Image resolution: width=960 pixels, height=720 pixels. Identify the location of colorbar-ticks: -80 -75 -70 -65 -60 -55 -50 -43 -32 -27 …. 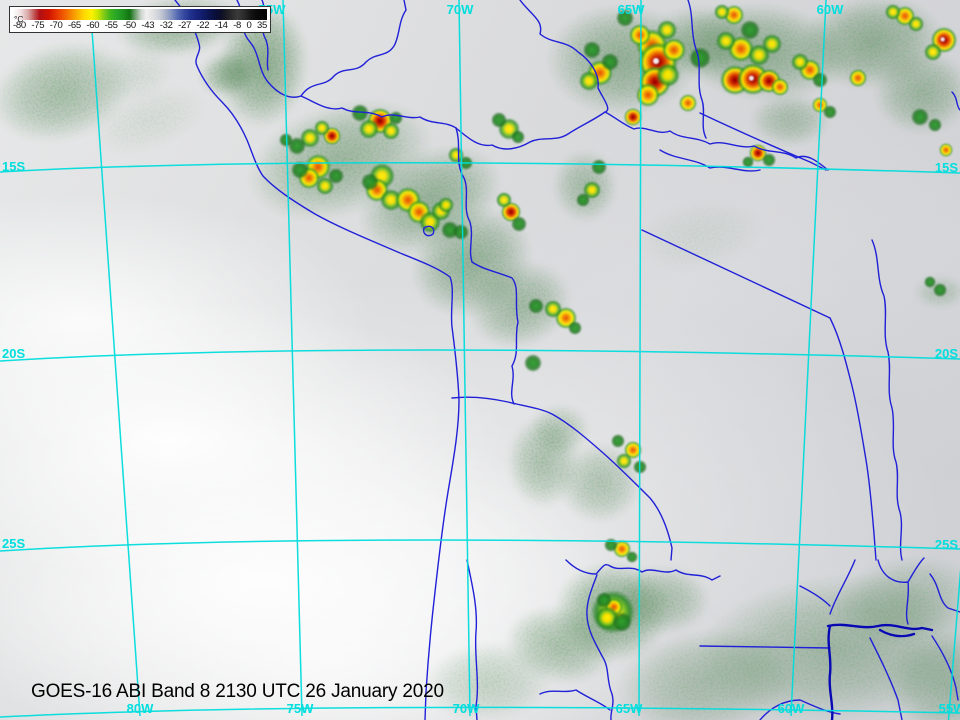
(140, 25).